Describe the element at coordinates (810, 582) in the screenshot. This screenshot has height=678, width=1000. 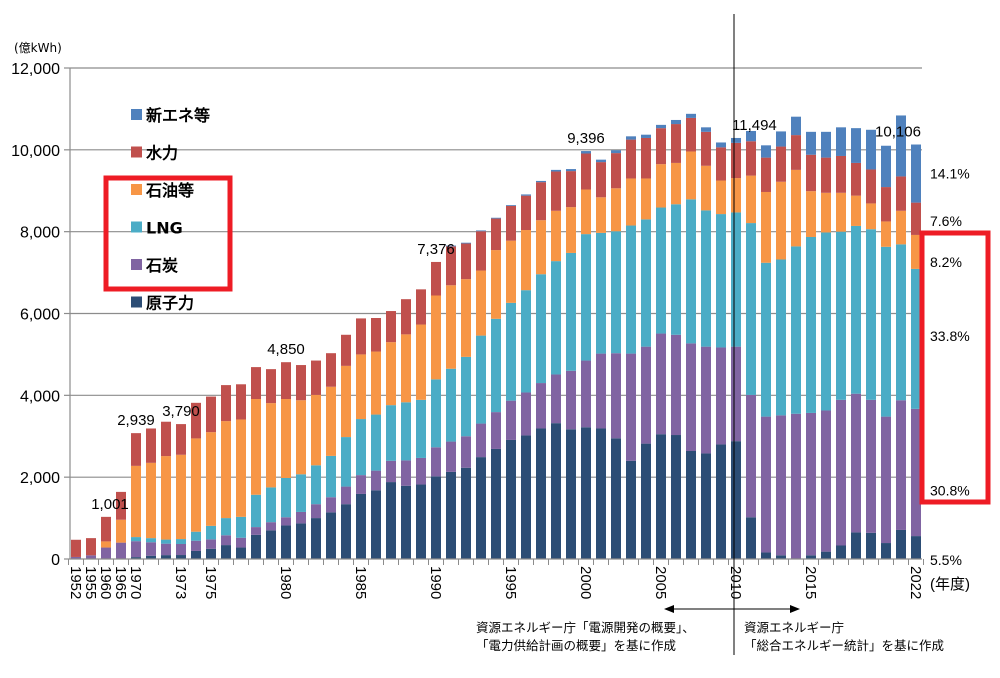
I see `x-tick-label: 2015` at that location.